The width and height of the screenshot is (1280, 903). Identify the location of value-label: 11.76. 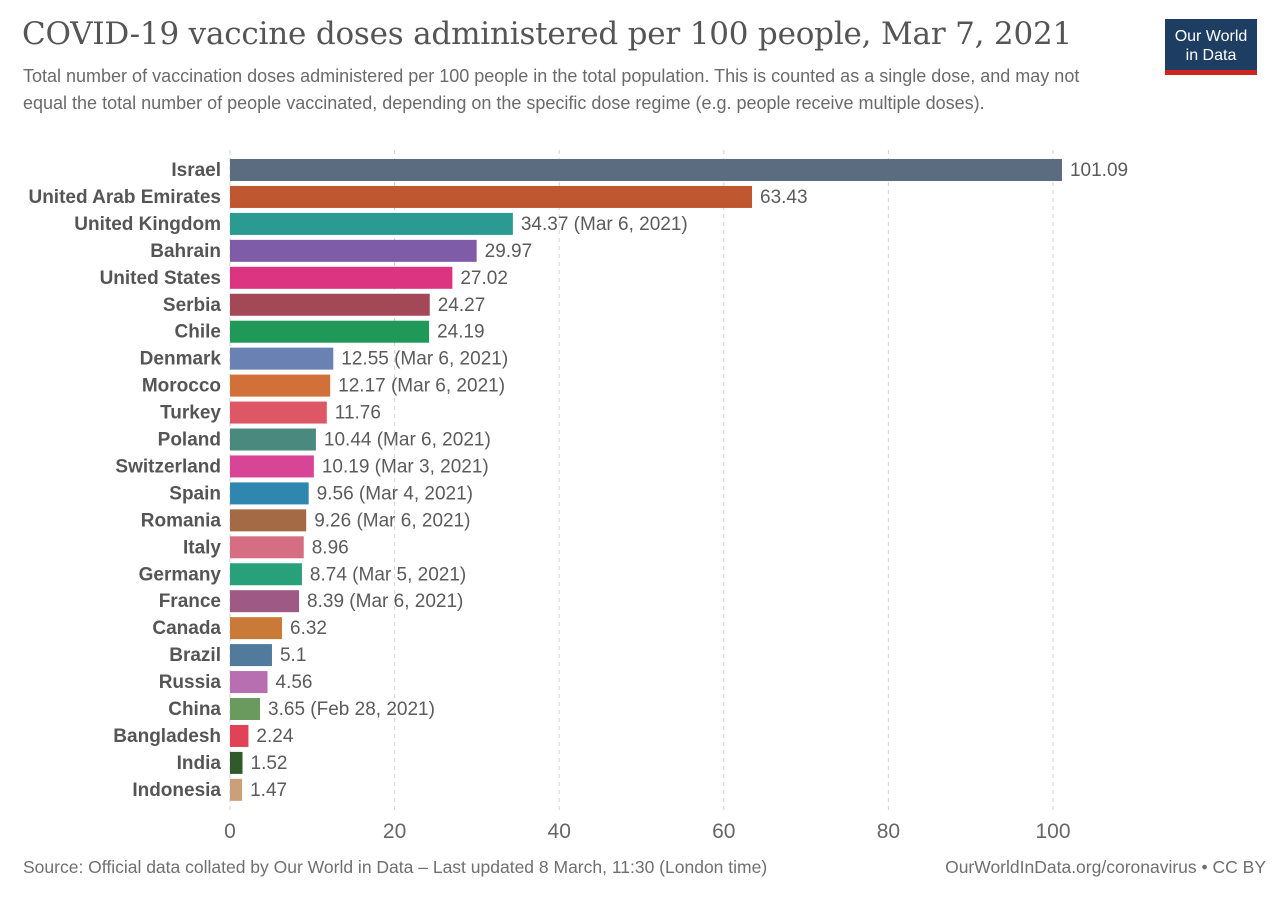
(358, 413).